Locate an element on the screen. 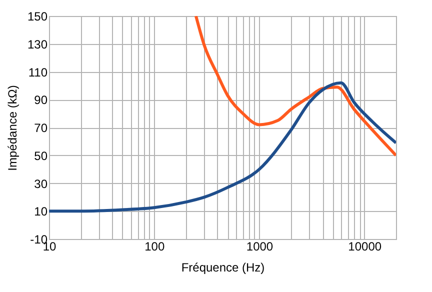 The height and width of the screenshot is (292, 432). y-tick-label: 70 is located at coordinates (41, 128).